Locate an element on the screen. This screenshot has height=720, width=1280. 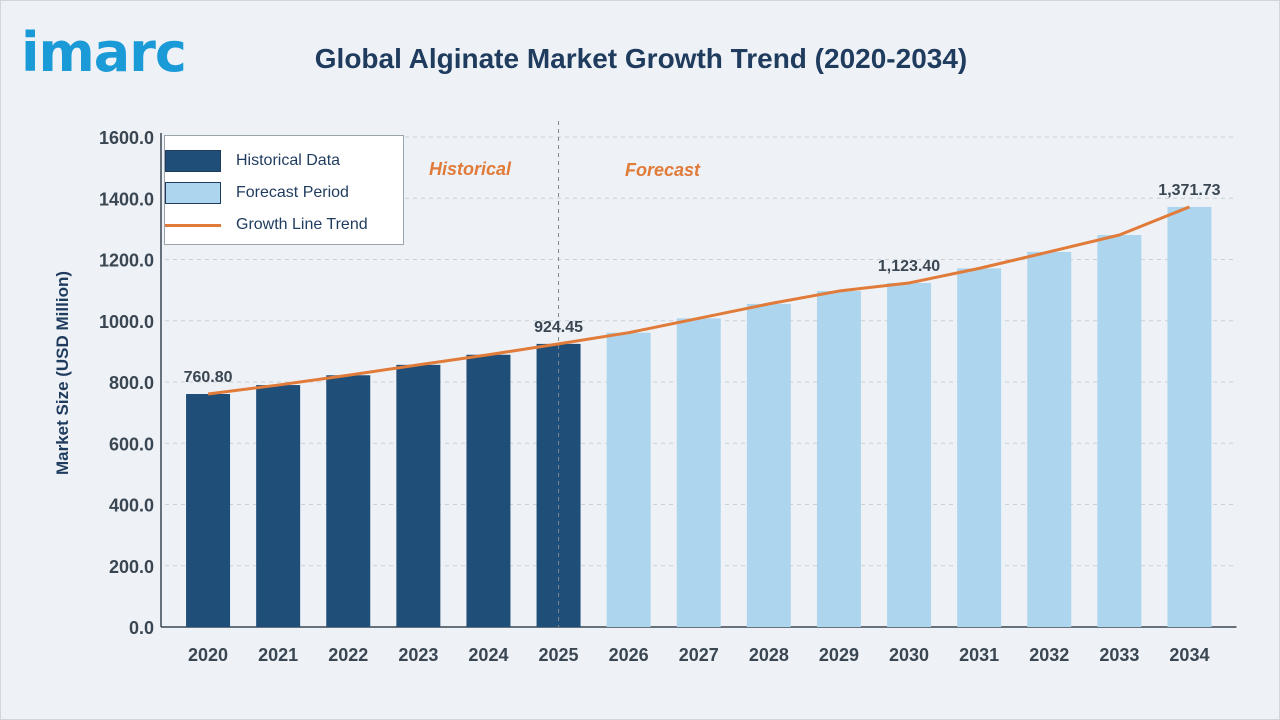
legend-swatch-growth-line is located at coordinates (193, 225).